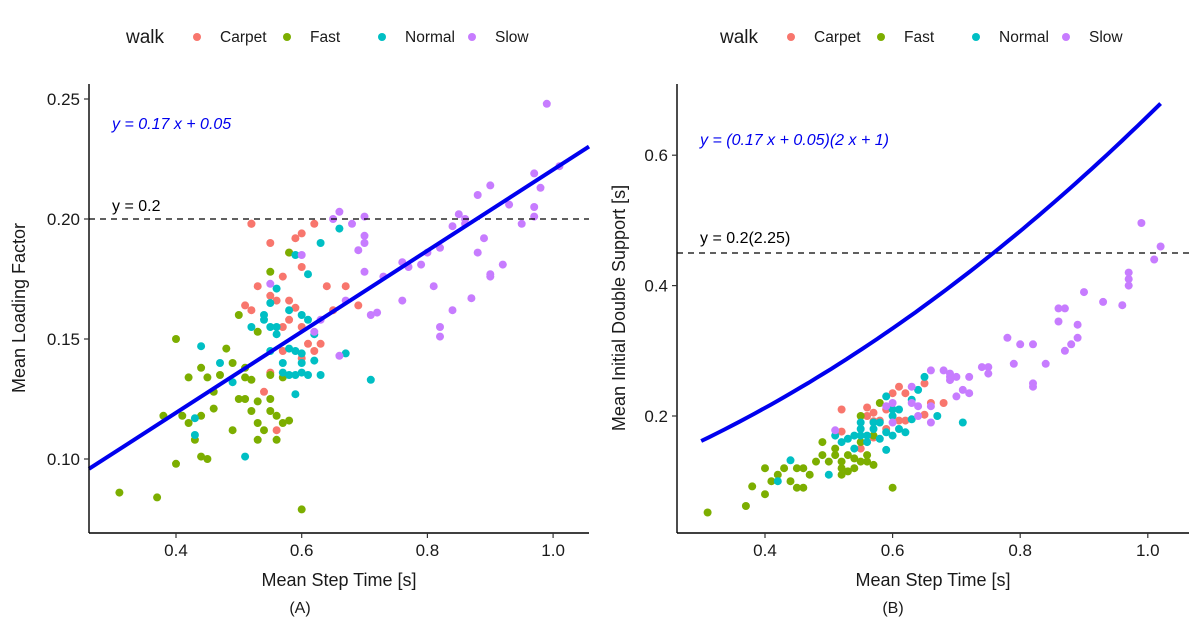 Image resolution: width=1200 pixels, height=622 pixels. I want to click on legend-label-normal: Normal, so click(1024, 37).